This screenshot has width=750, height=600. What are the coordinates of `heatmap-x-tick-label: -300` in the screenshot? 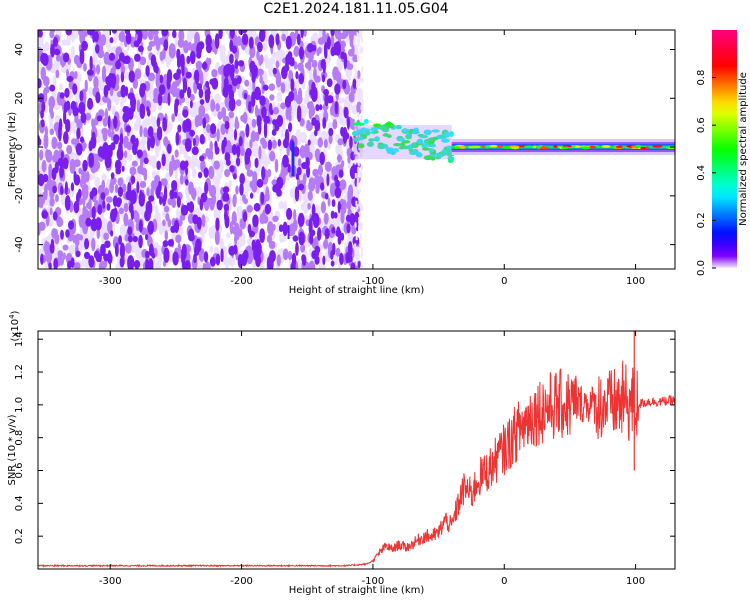 It's located at (110, 281).